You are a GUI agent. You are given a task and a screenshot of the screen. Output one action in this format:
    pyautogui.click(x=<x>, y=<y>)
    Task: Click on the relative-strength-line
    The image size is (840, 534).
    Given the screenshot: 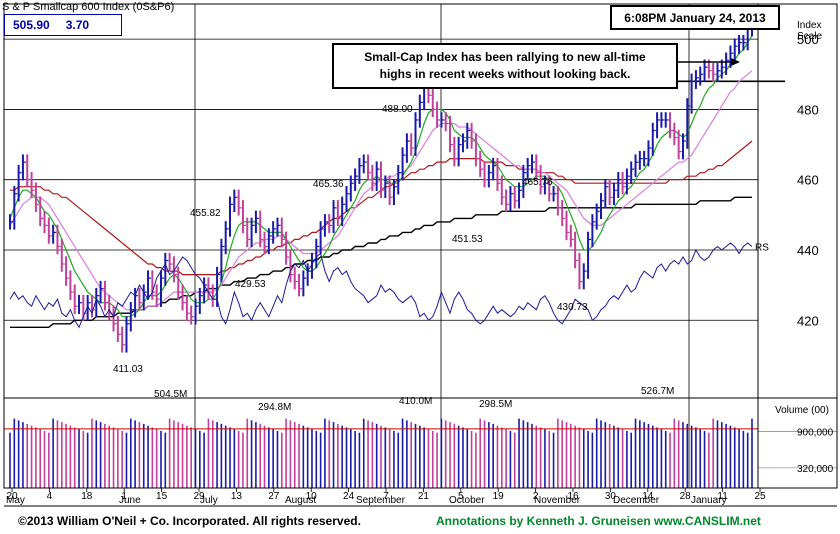 What is the action you would take?
    pyautogui.click(x=381, y=285)
    